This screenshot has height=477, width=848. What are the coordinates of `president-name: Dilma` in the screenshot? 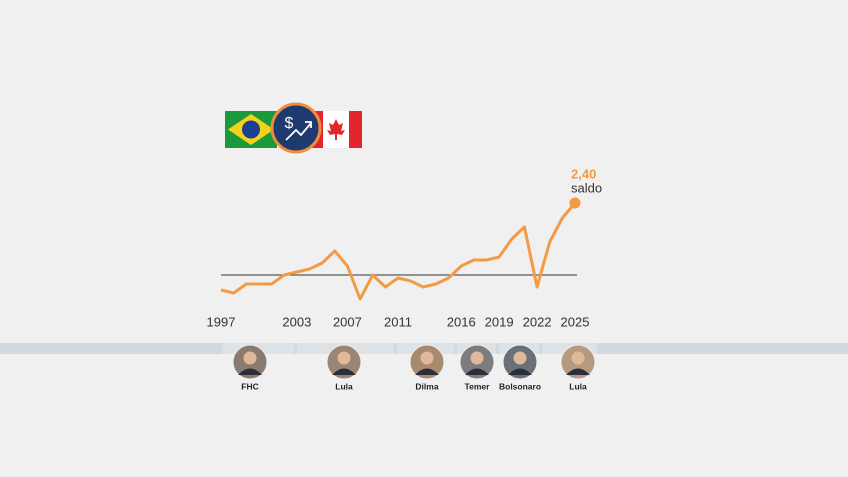 It's located at (426, 386).